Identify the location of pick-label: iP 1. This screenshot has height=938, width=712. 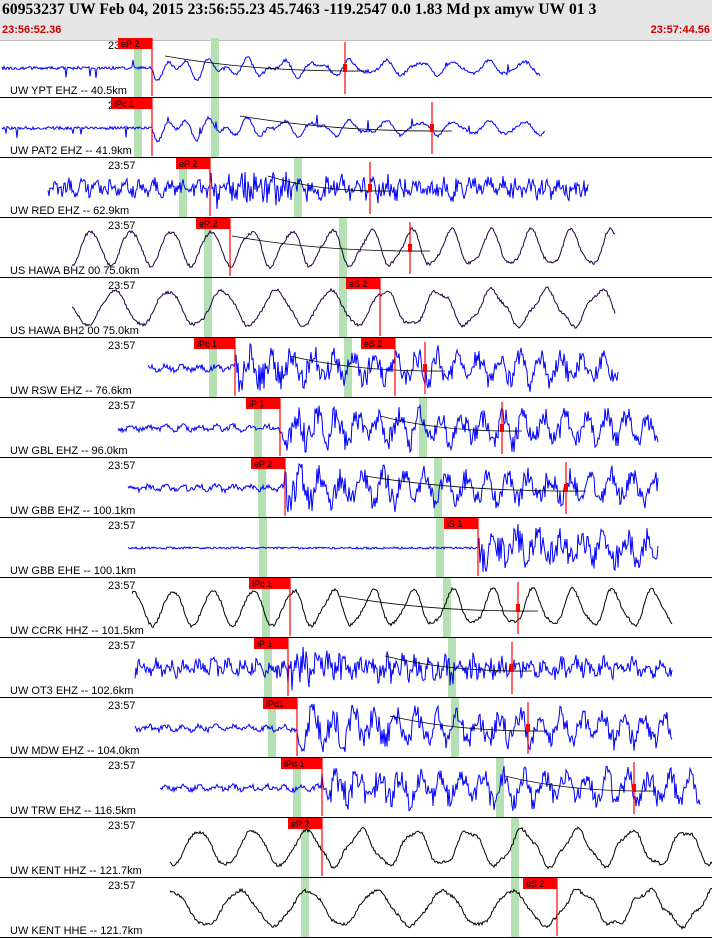
(264, 644).